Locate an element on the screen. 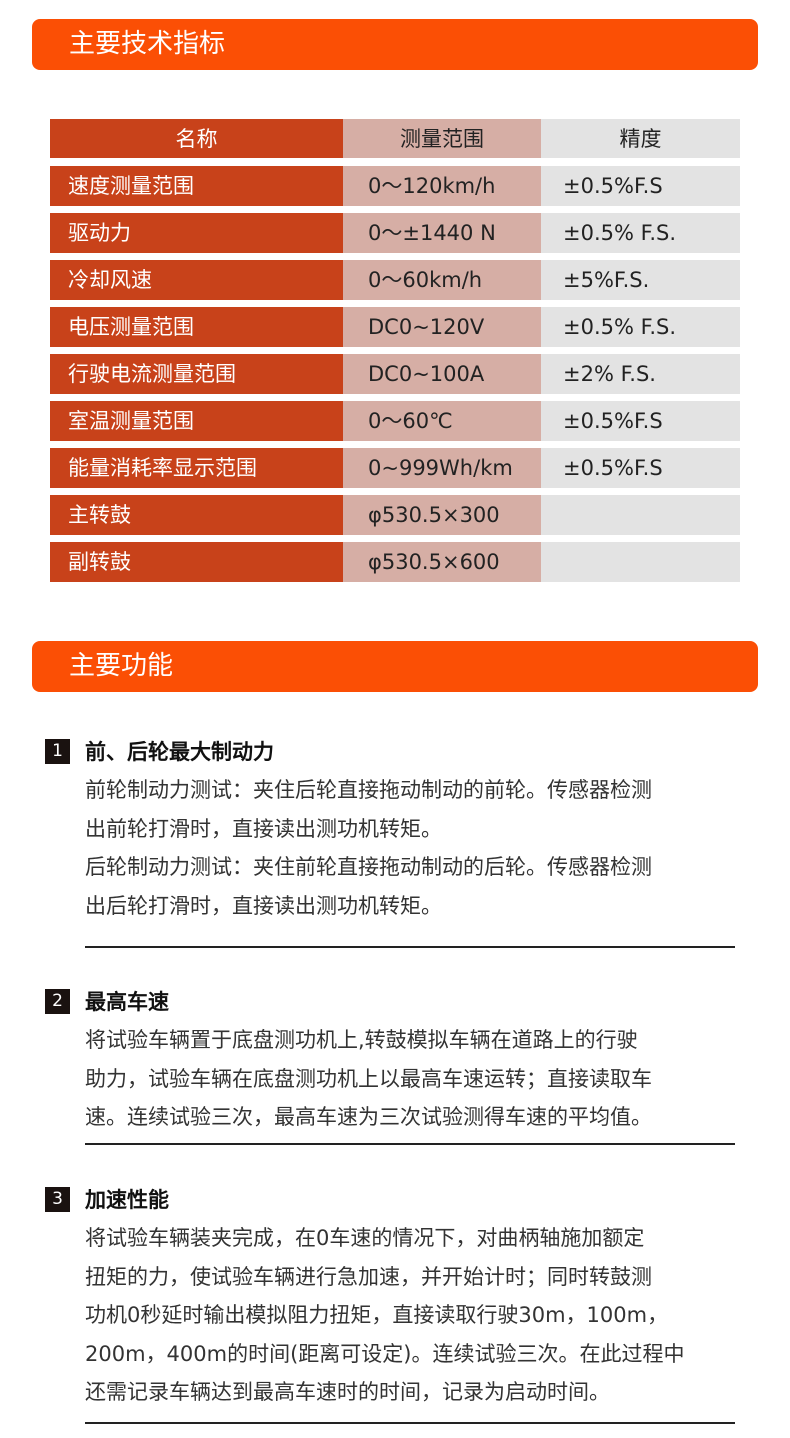 The width and height of the screenshot is (790, 1438). table-row: 能量消耗率显示范围 0~999Wh/km ±0.5%F.S is located at coordinates (395, 468).